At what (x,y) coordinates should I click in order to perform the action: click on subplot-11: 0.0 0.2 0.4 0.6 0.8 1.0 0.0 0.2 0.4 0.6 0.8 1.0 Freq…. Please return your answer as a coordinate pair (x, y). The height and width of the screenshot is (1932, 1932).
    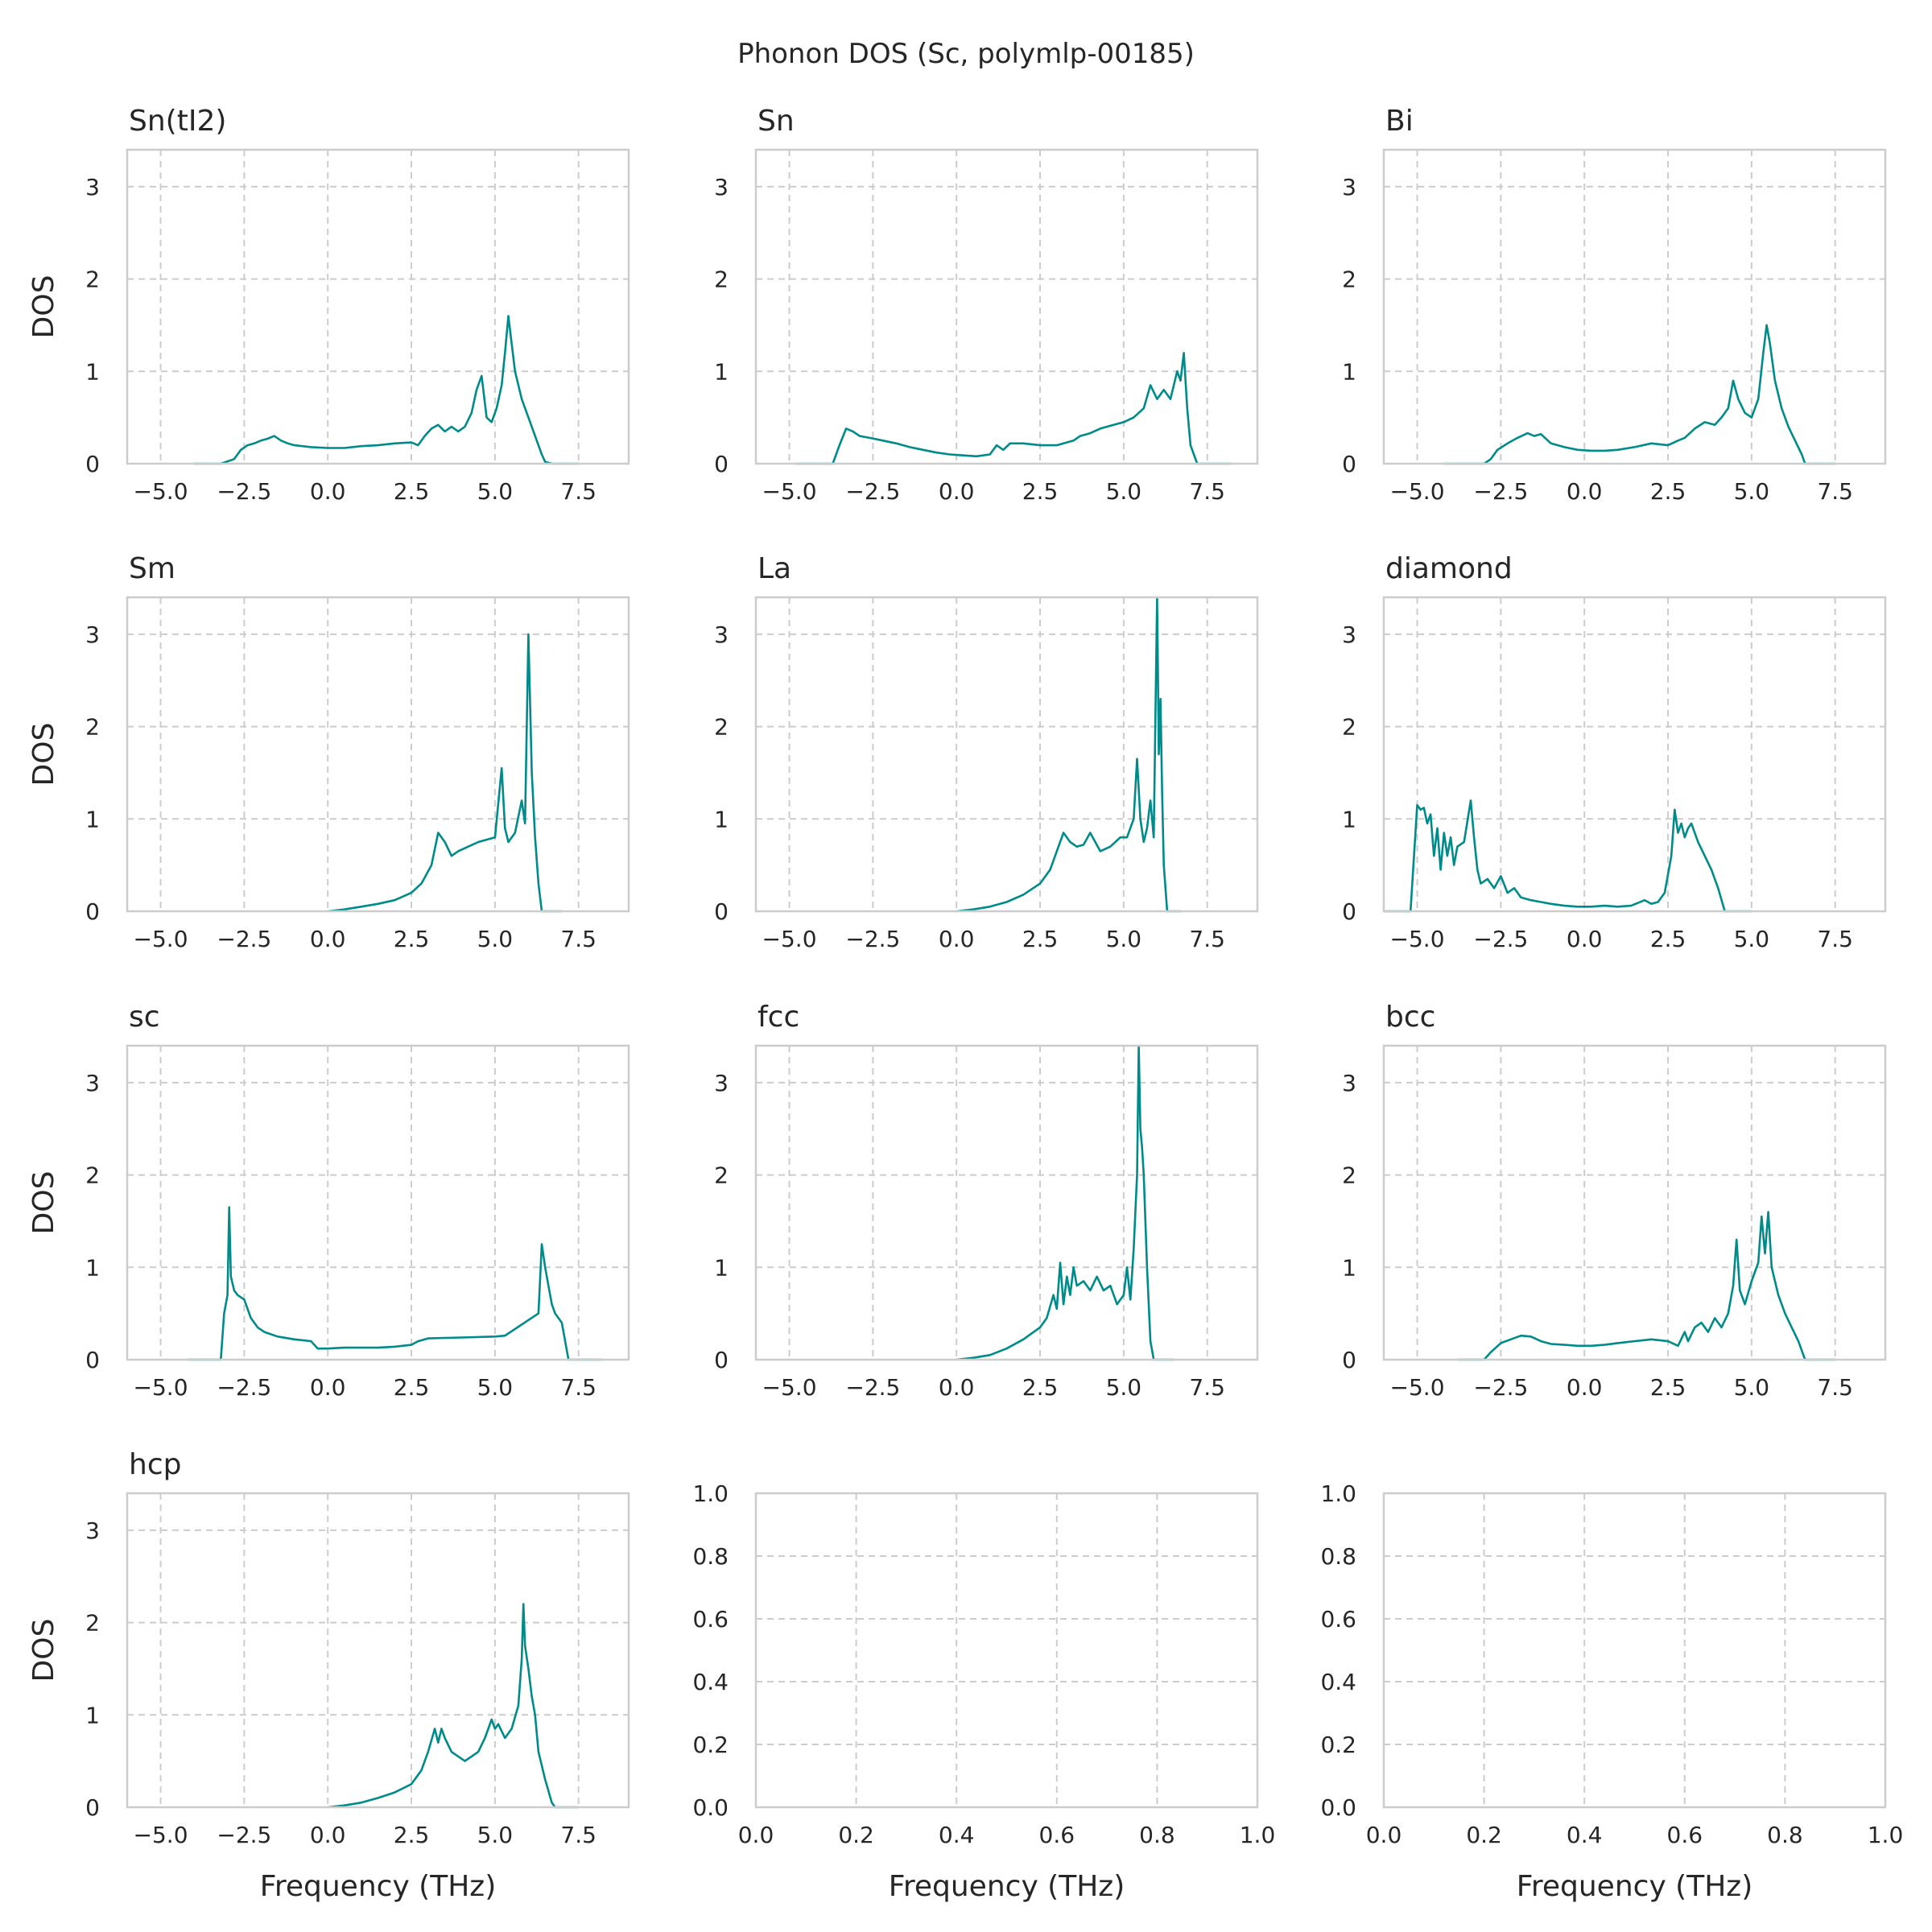
    Looking at the image, I should click on (983, 1691).